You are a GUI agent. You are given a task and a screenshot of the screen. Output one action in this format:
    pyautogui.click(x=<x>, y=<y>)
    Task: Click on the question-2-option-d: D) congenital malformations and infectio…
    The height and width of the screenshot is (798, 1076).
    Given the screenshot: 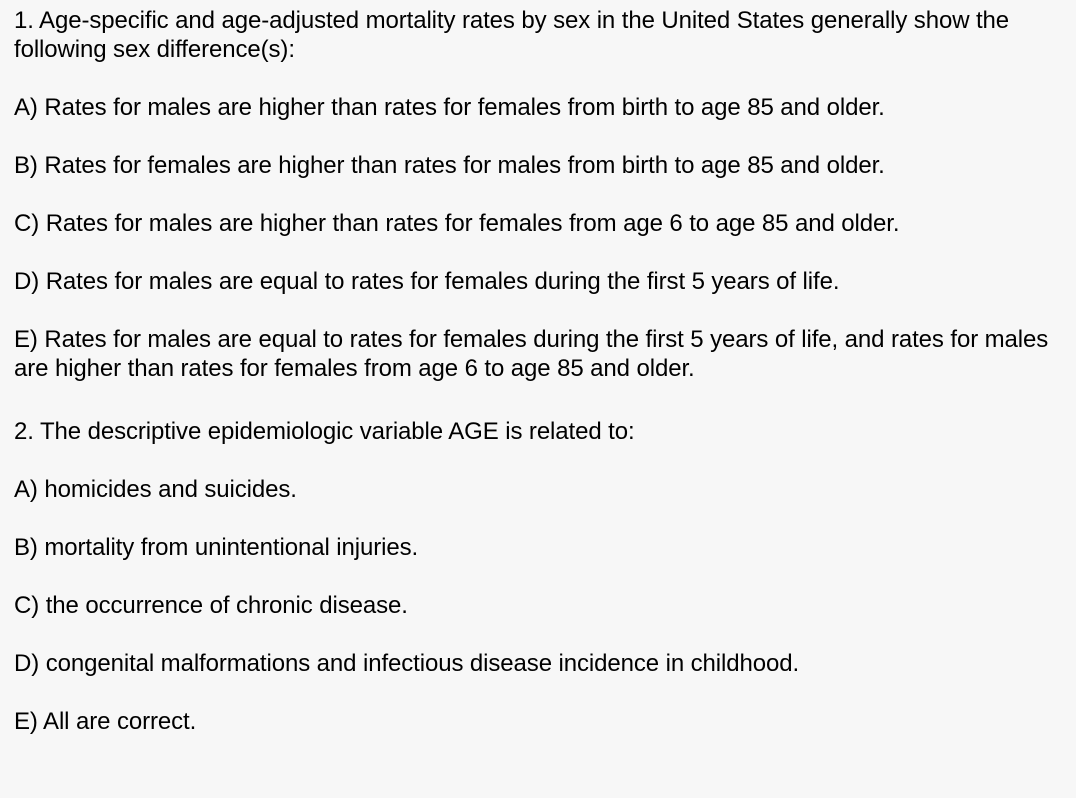 What is the action you would take?
    pyautogui.click(x=407, y=663)
    